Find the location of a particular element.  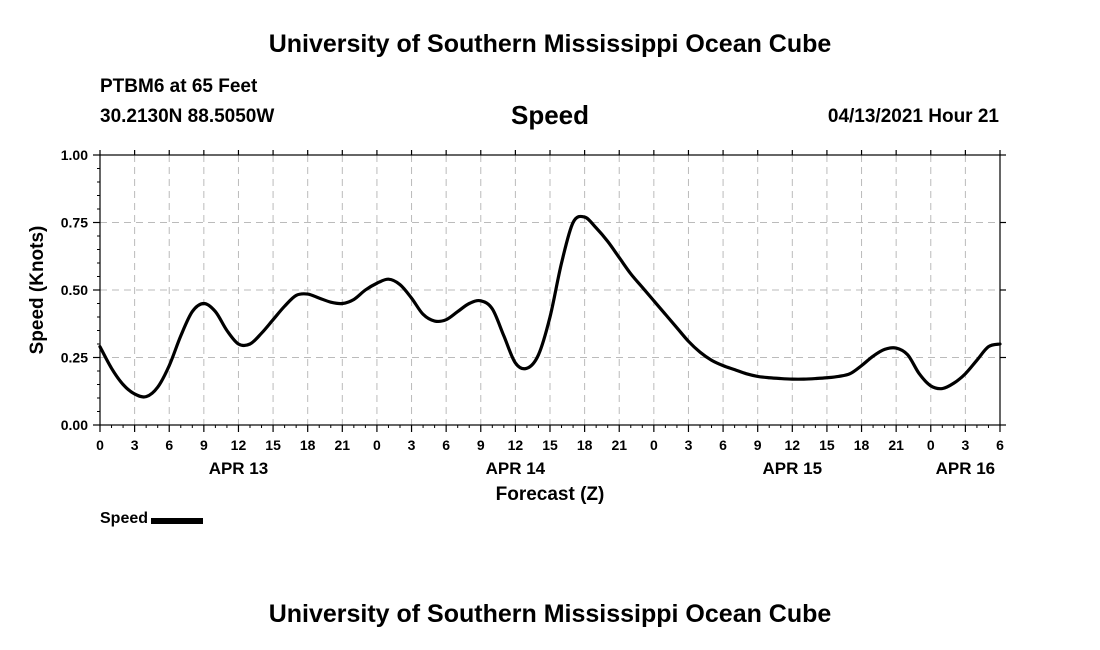

y-tick-label: 1.00 is located at coordinates (74, 155).